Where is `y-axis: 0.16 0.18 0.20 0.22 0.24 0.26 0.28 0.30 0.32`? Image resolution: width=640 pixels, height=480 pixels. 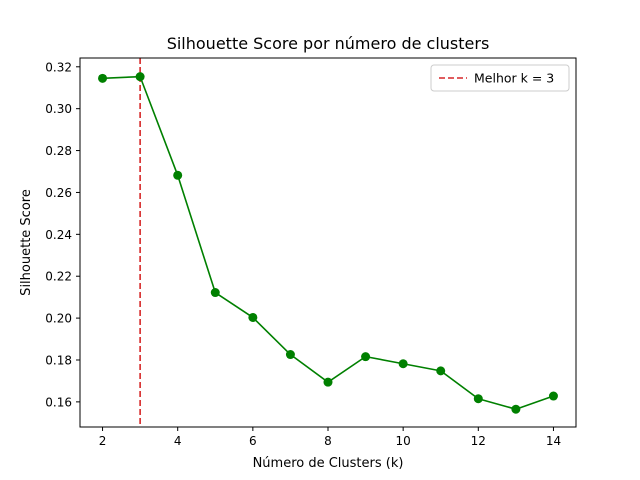
y-axis: 0.16 0.18 0.20 0.22 0.24 0.26 0.28 0.30 0.32 is located at coordinates (62, 234).